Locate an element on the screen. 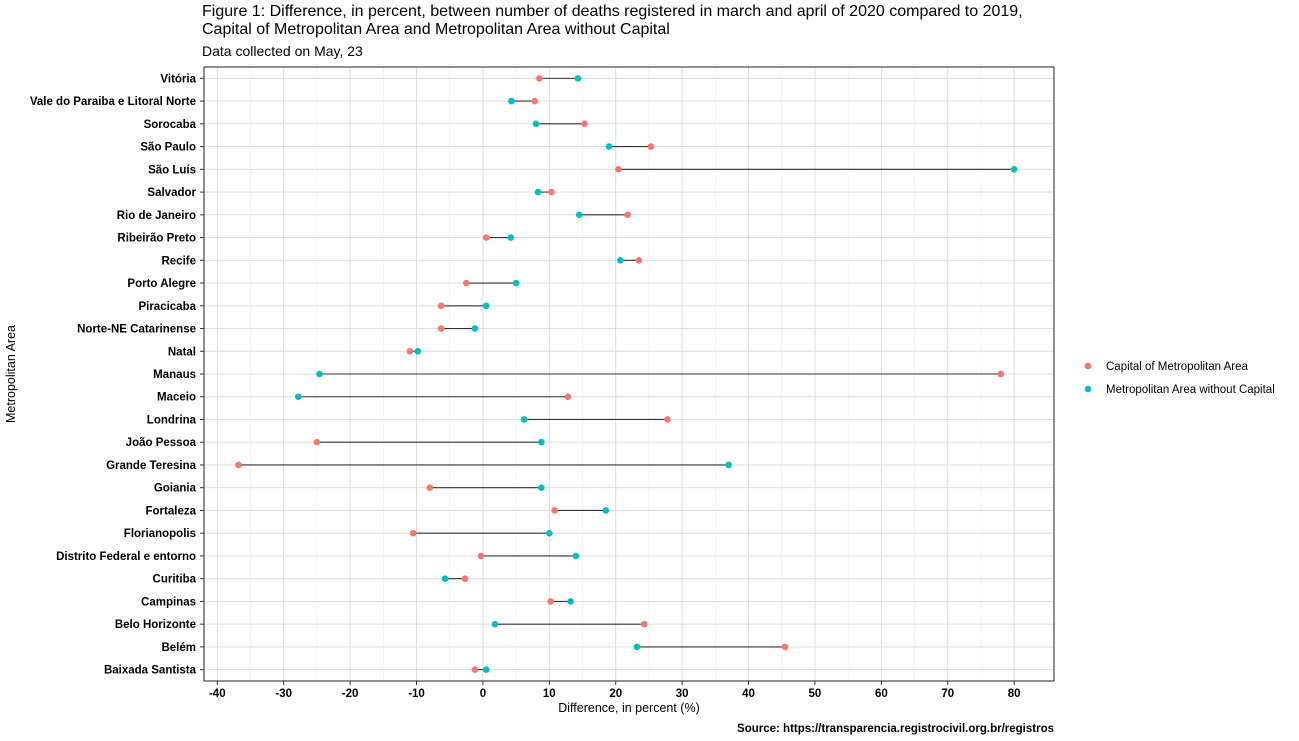  y-tick-label: Curitiba is located at coordinates (175, 580).